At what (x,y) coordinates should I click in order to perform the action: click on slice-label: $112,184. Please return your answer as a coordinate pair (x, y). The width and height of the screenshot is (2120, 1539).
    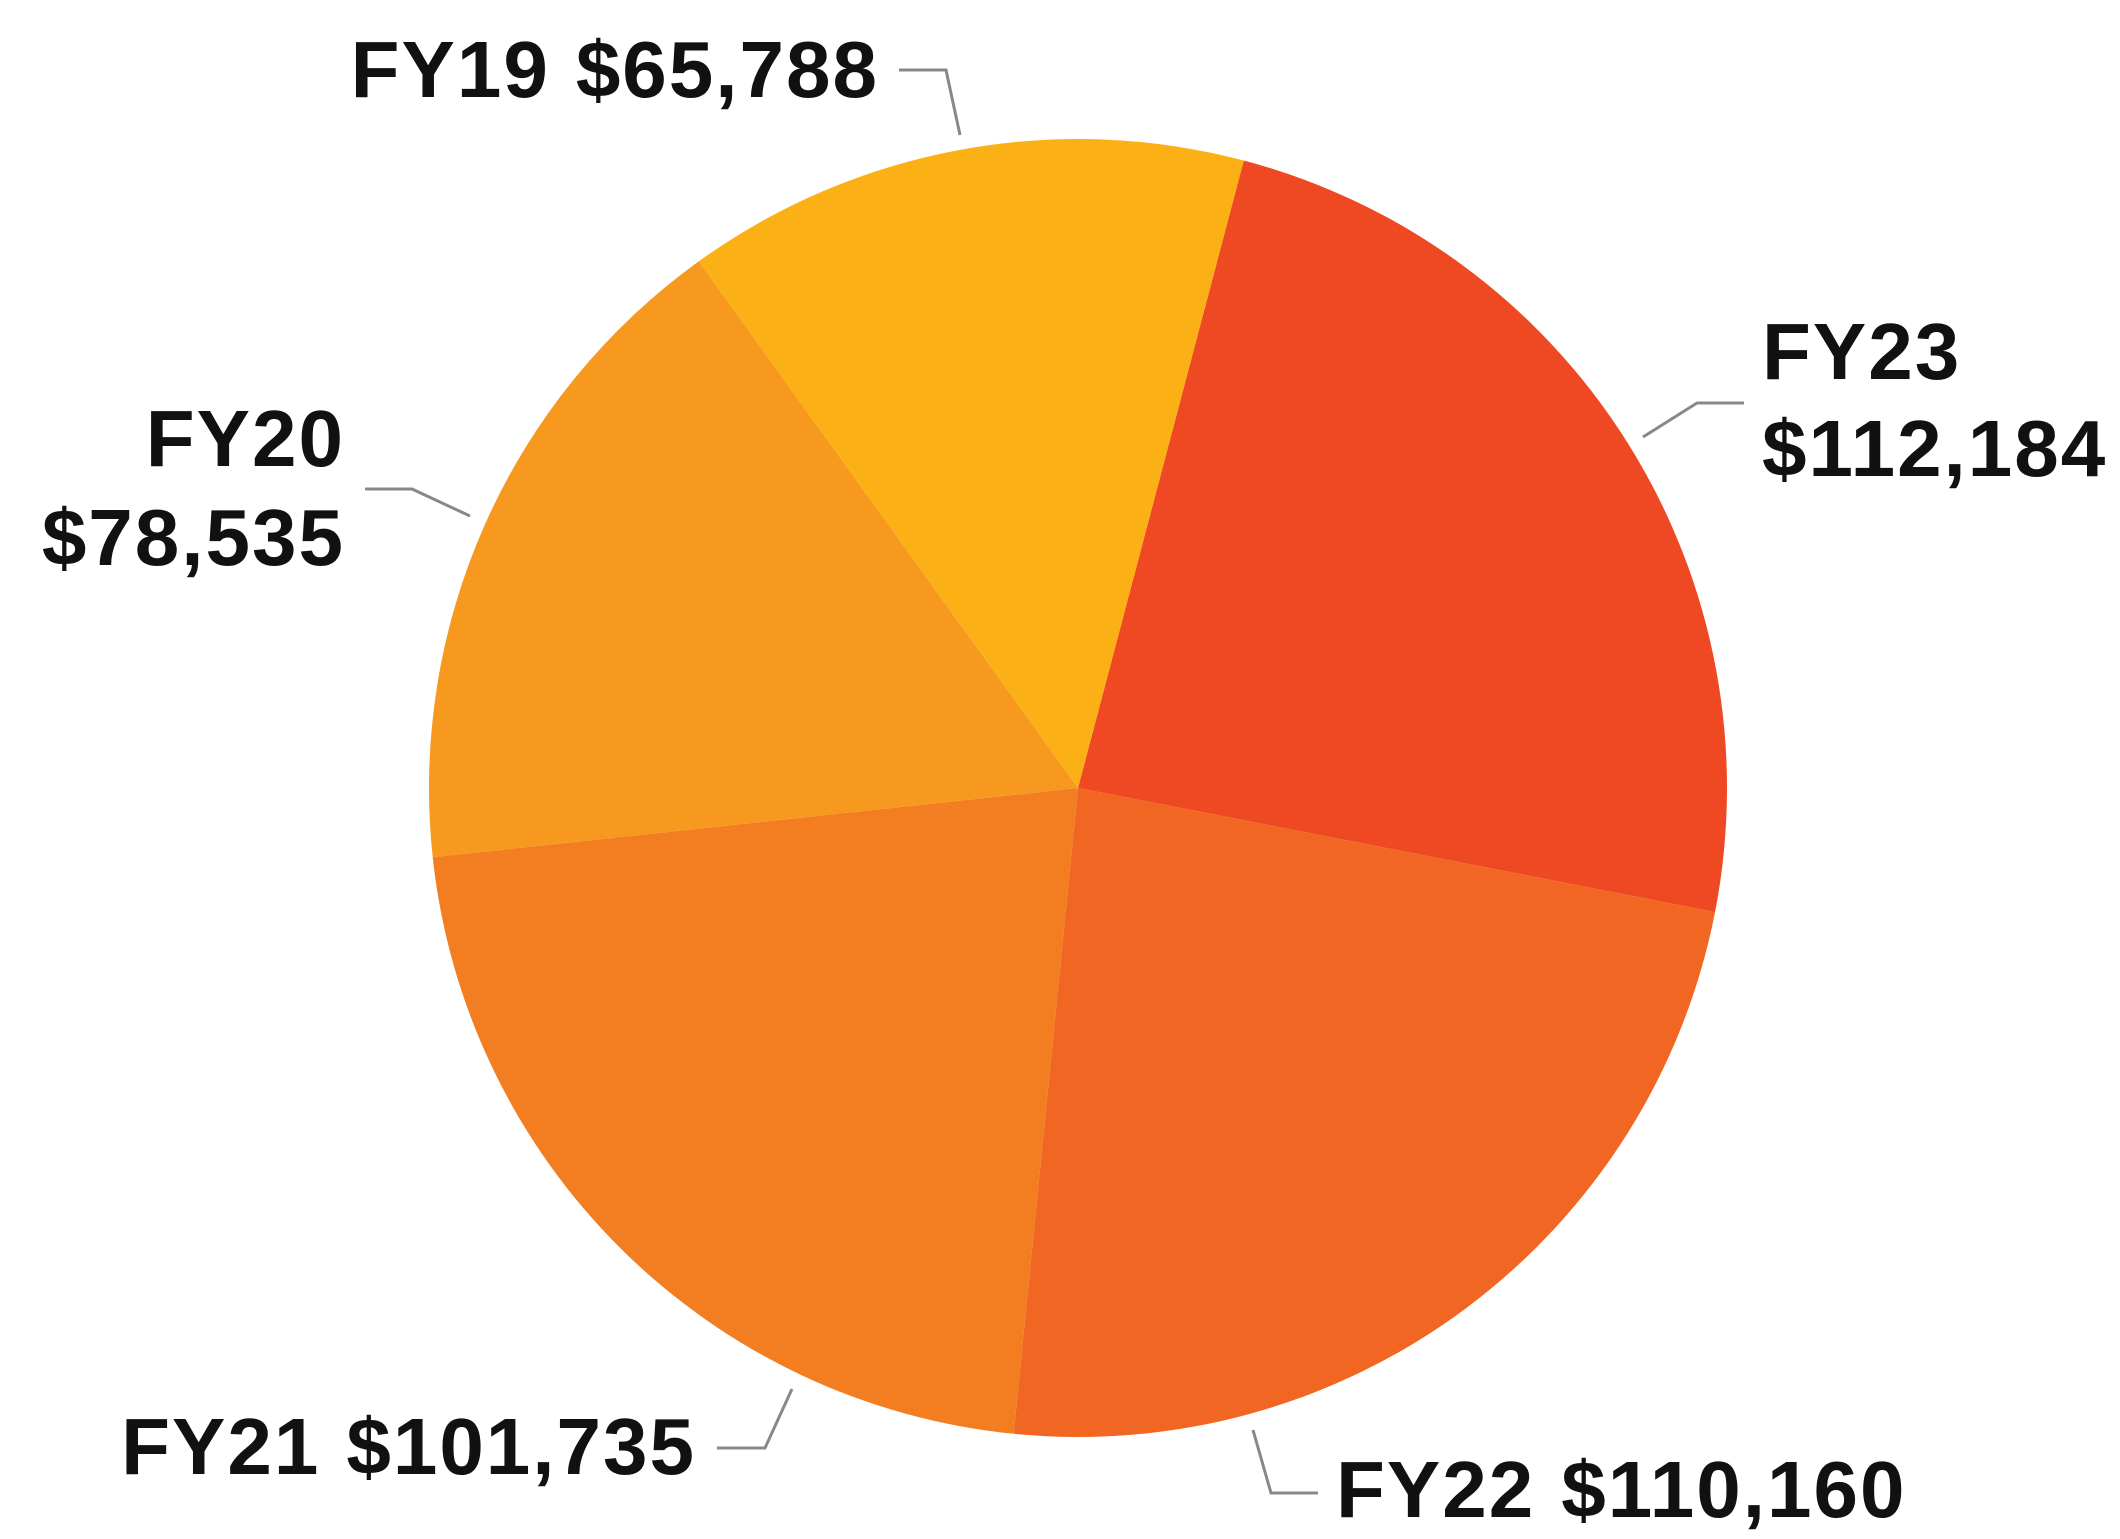
    Looking at the image, I should click on (1934, 448).